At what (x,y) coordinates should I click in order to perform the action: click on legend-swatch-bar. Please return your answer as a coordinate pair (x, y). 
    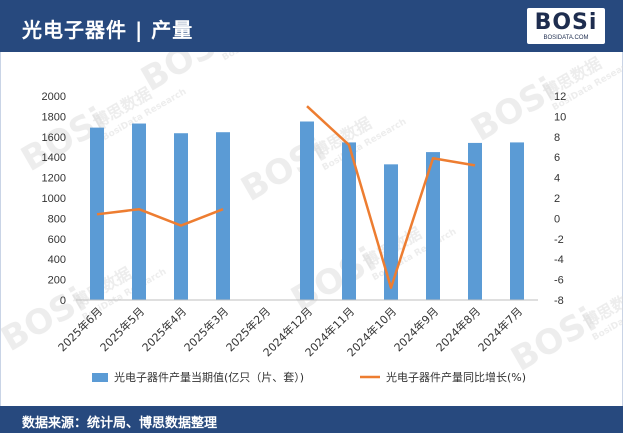
    Looking at the image, I should click on (100, 377).